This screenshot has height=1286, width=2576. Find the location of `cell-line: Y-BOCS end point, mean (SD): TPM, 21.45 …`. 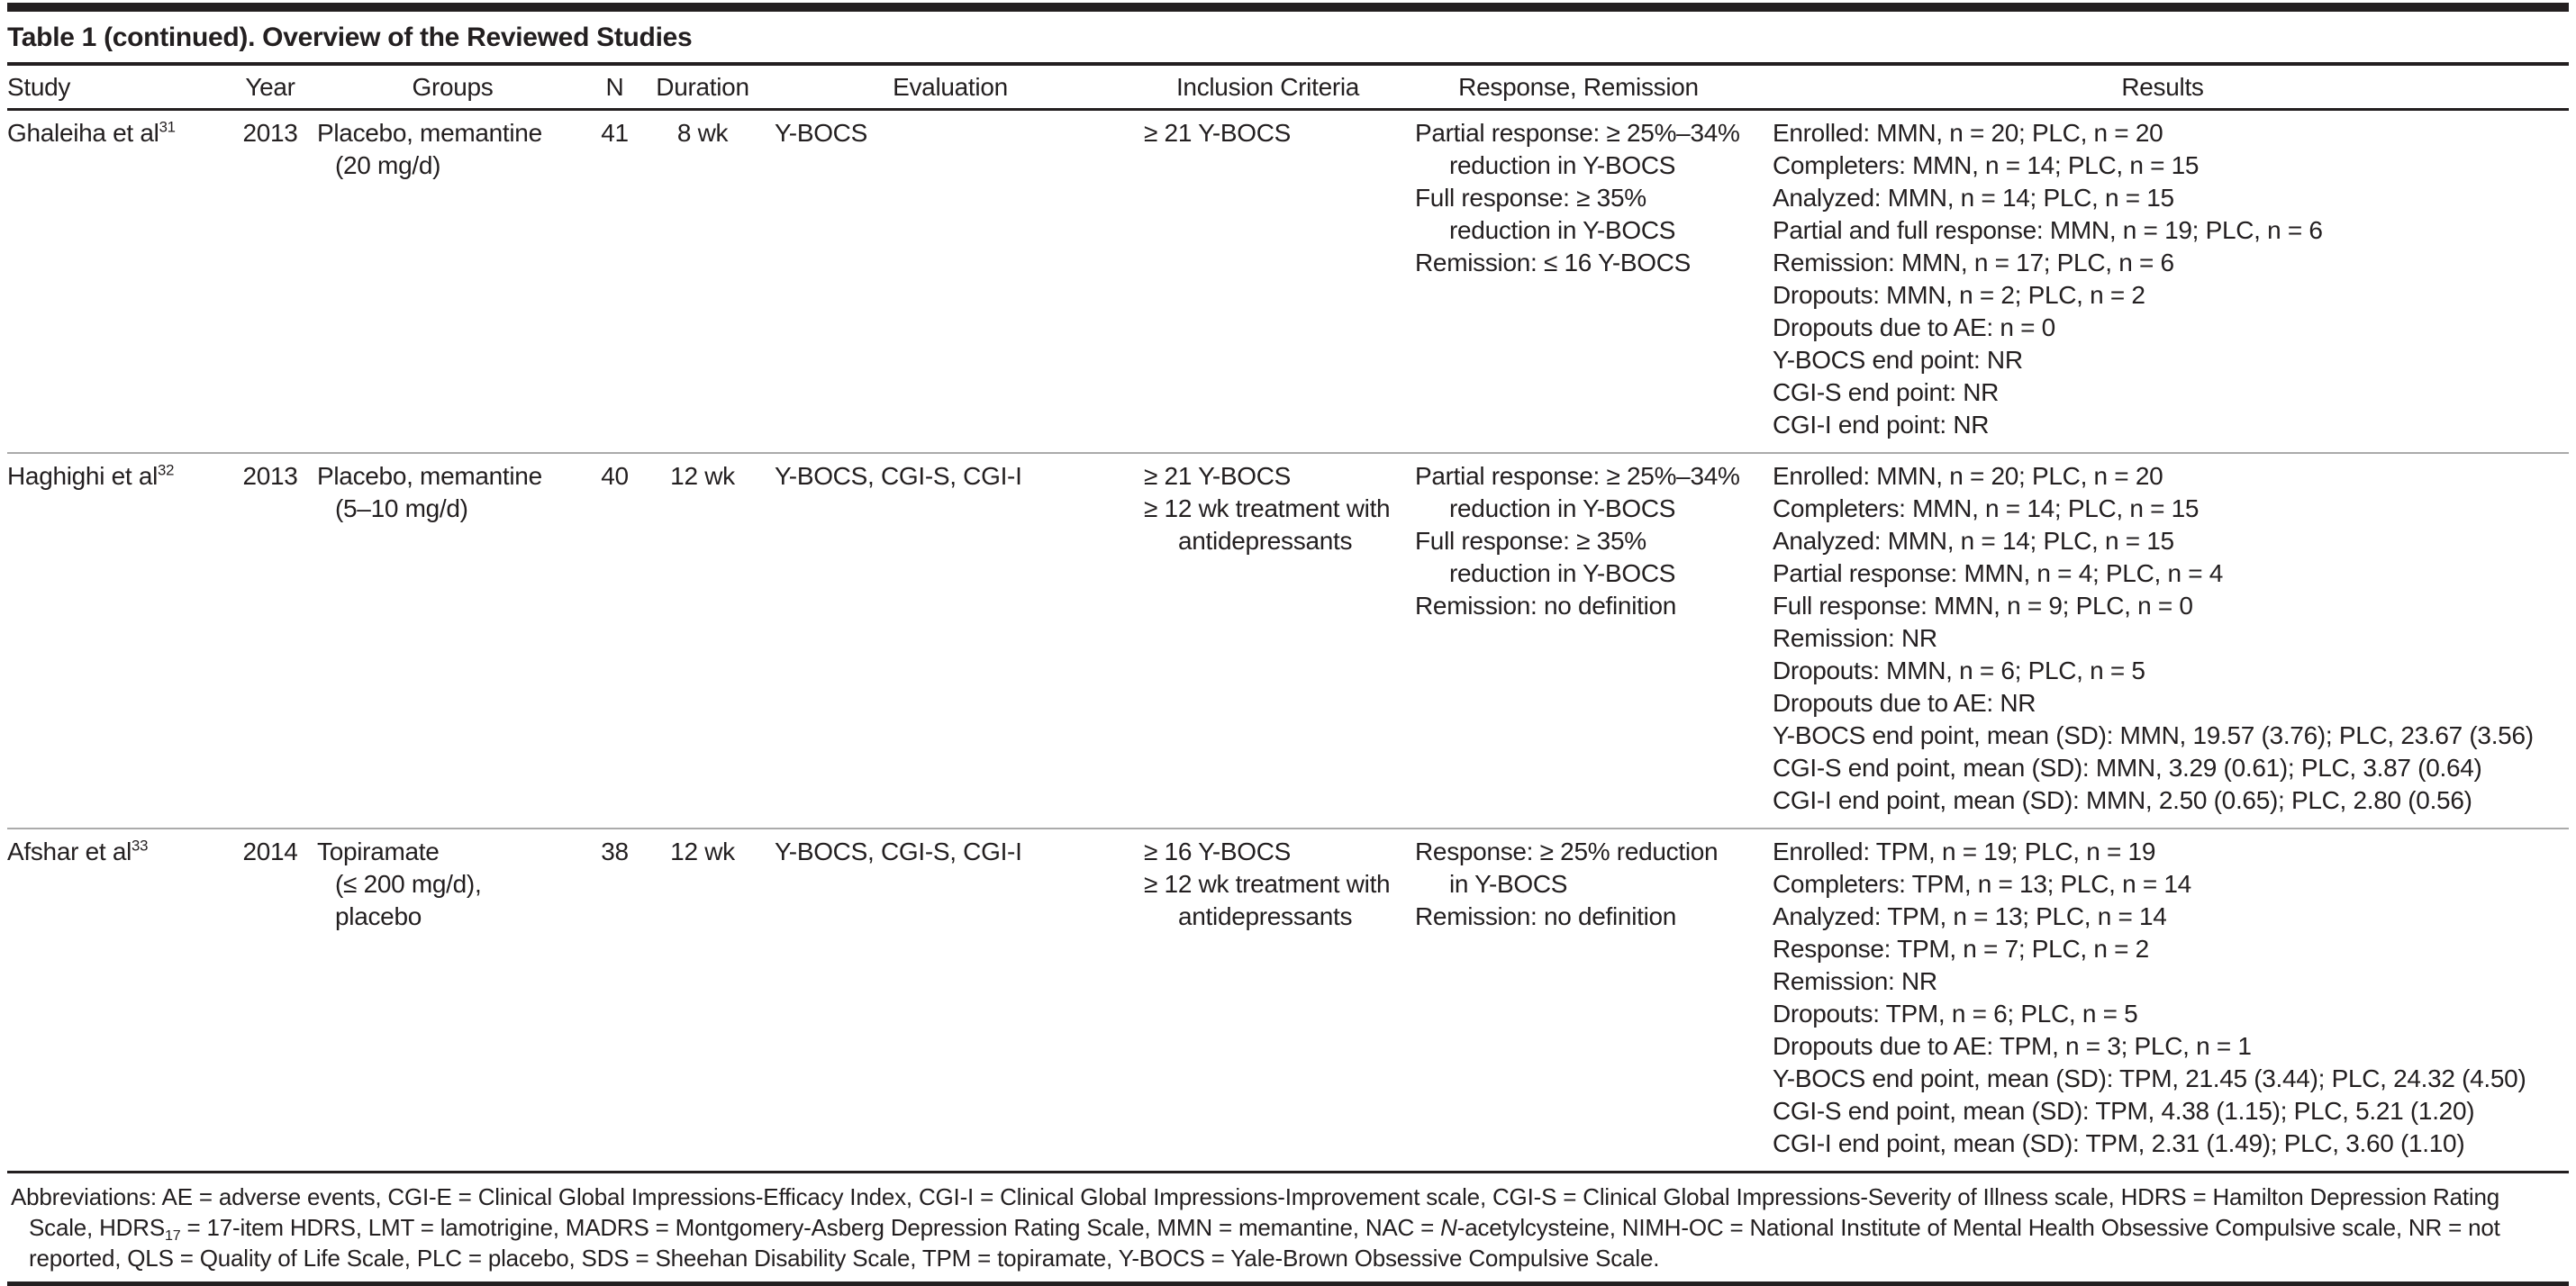

cell-line: Y-BOCS end point, mean (SD): TPM, 21.45 … is located at coordinates (2149, 1078).